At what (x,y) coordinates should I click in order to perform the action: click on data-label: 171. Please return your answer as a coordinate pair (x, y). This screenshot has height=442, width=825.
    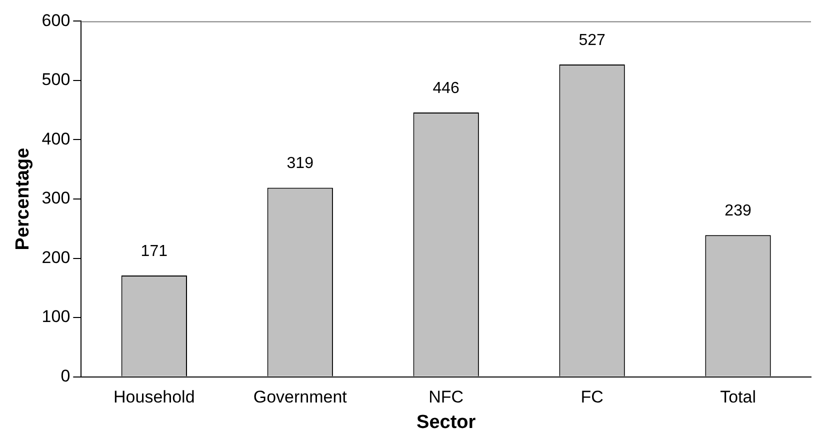
    Looking at the image, I should click on (154, 251).